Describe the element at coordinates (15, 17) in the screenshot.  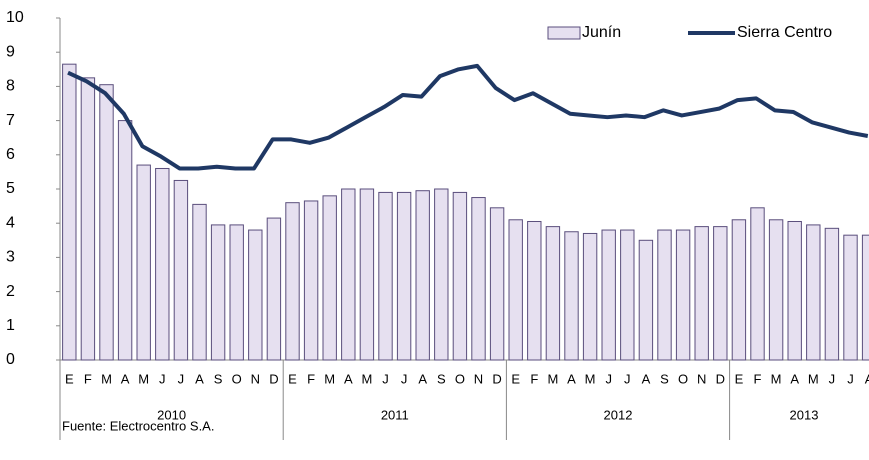
I see `y-tick-label: 10` at that location.